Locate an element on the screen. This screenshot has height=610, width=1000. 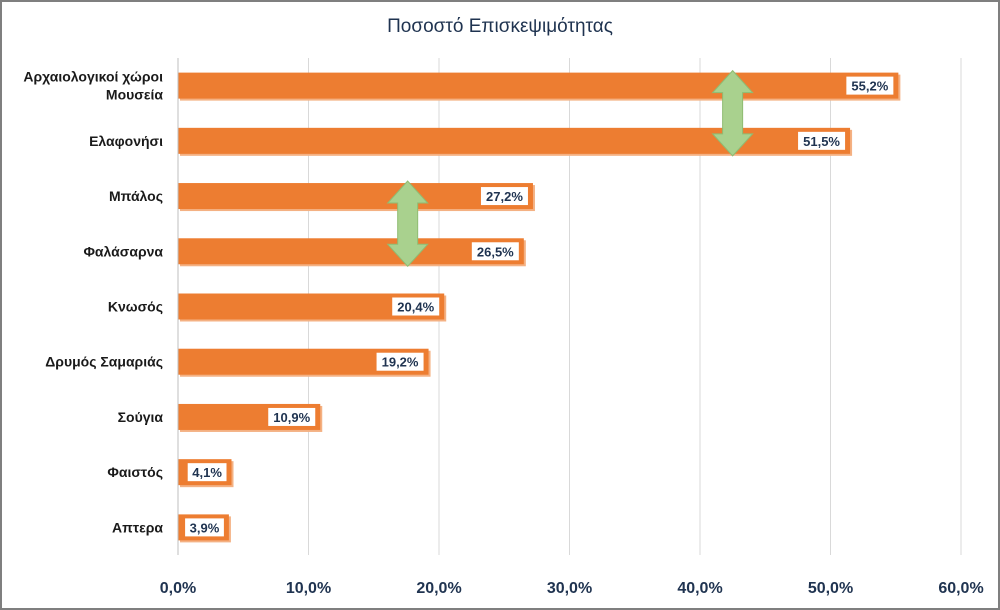
data-label: 26,5% is located at coordinates (495, 251).